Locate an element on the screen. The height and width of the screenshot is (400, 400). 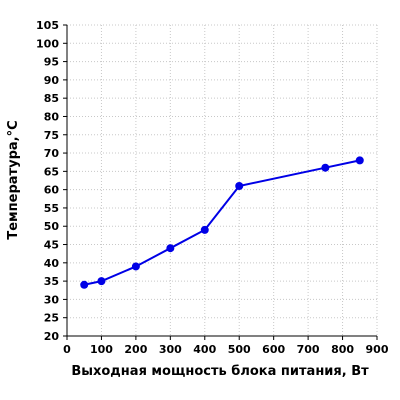
x-tick-label: 900 is located at coordinates (377, 349).